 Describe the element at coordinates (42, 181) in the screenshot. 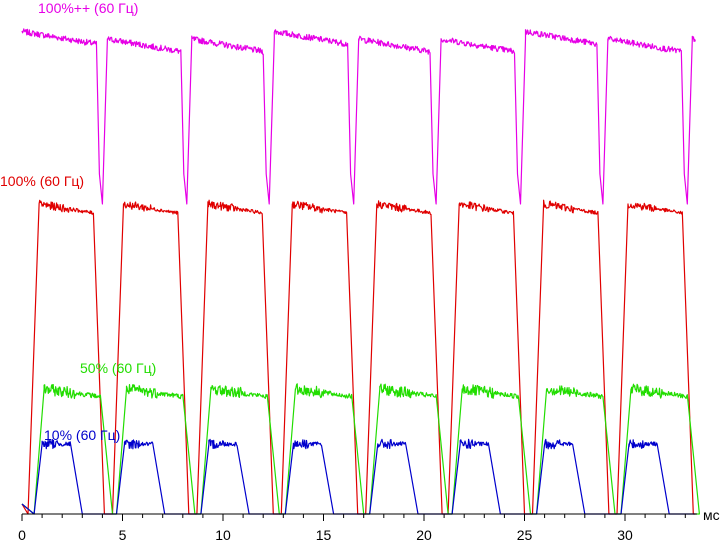

I see `series-label-100: 100% (60 Гц)` at that location.